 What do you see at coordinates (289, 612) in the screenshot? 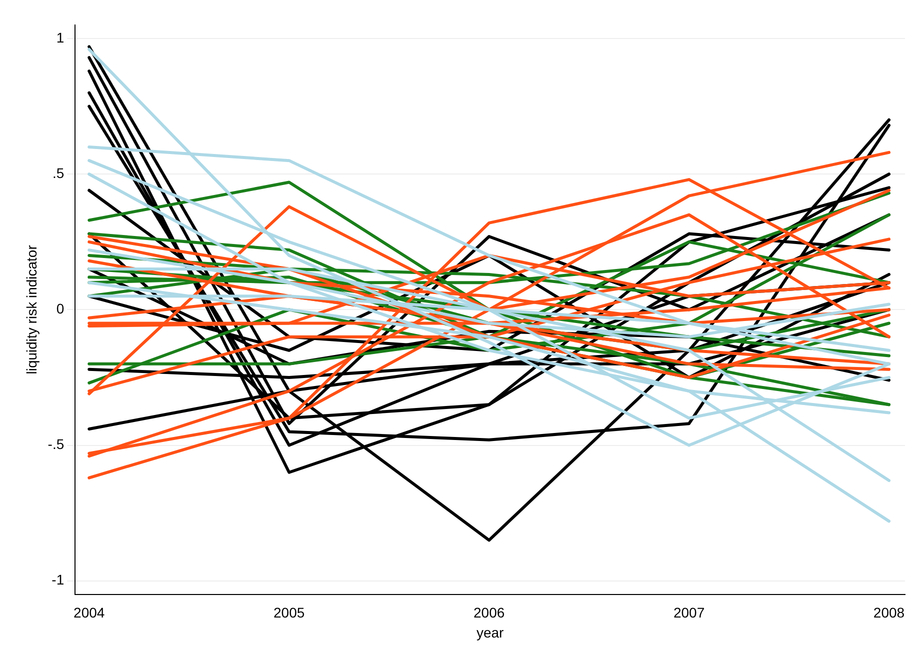
I see `x-tick-label: 2005` at bounding box center [289, 612].